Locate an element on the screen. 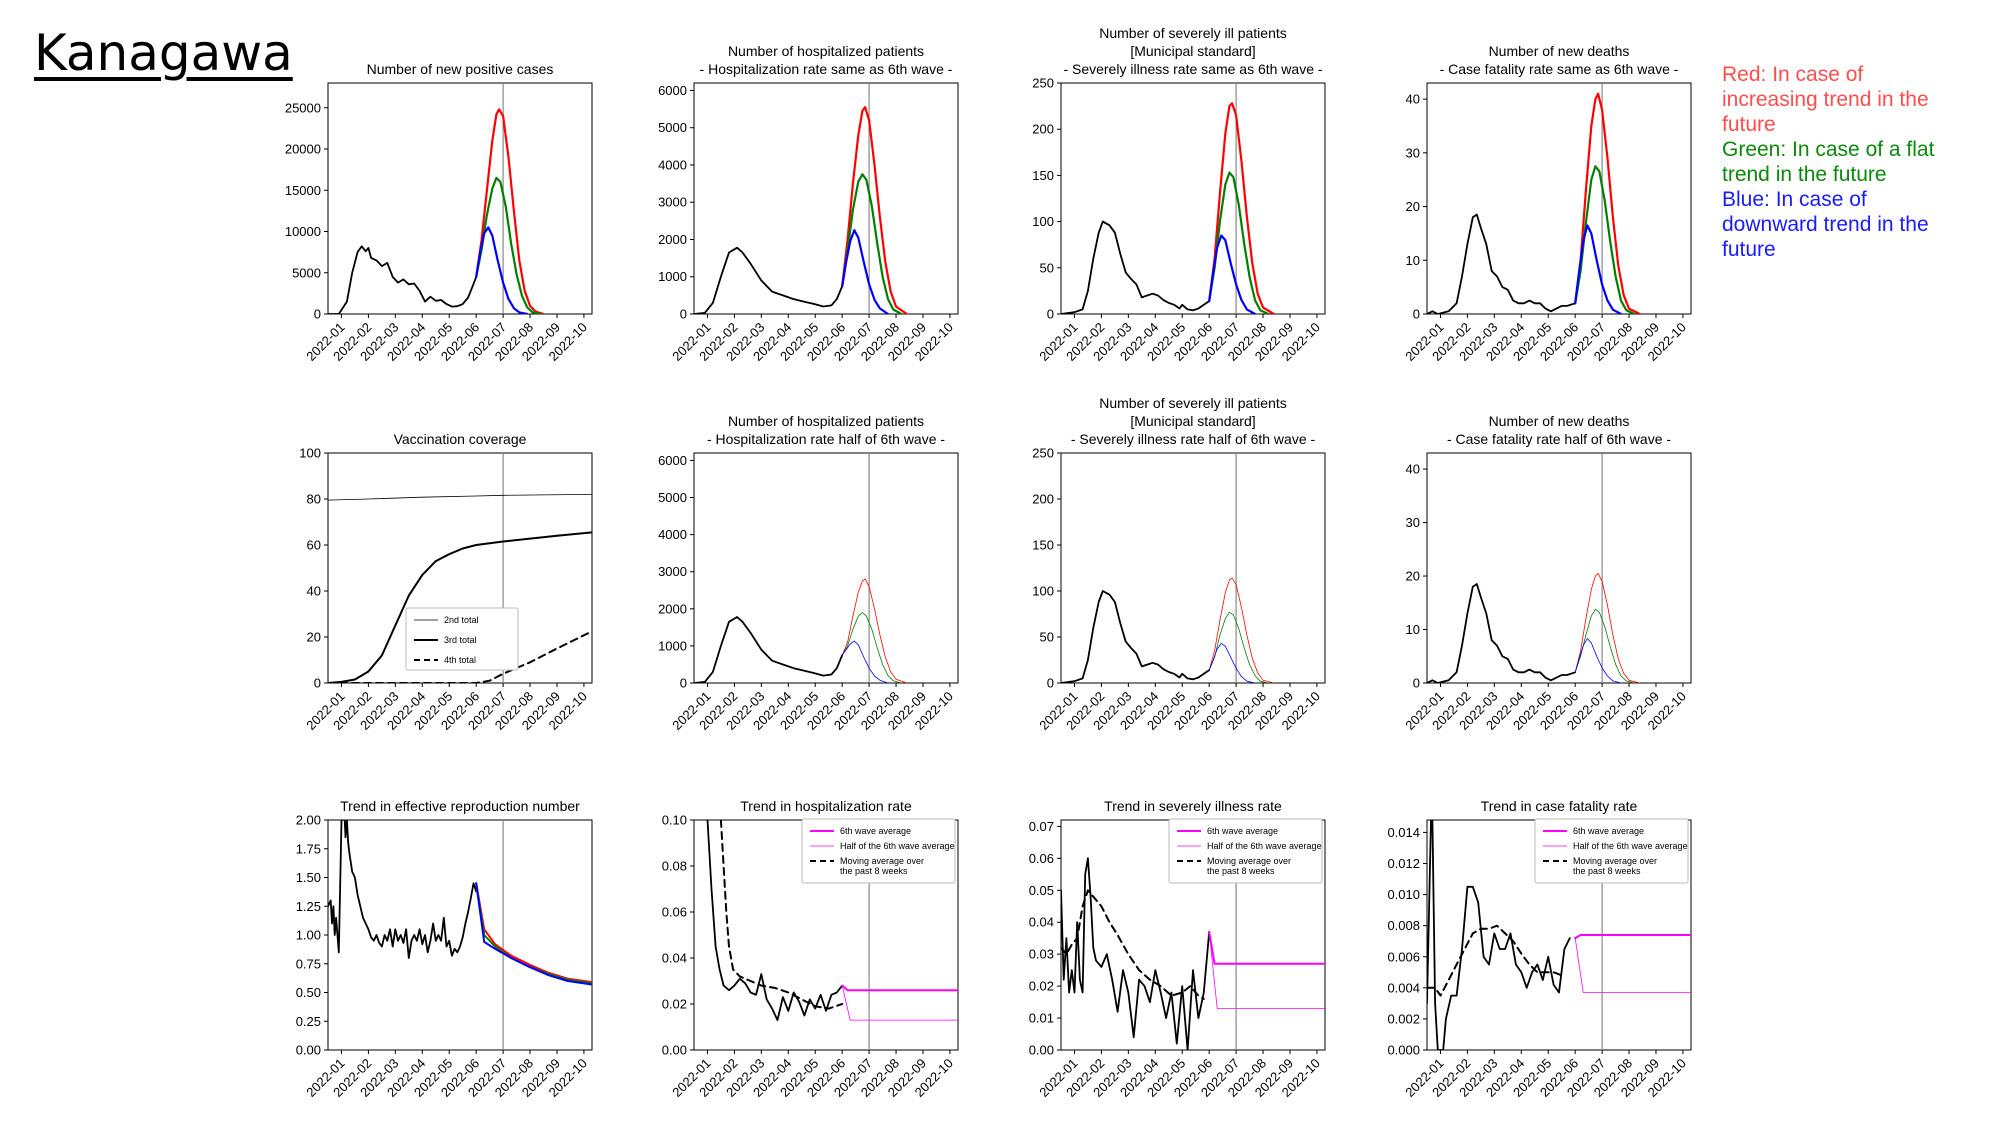 The width and height of the screenshot is (2000, 1125). y-tick-label: 6000 is located at coordinates (672, 460).